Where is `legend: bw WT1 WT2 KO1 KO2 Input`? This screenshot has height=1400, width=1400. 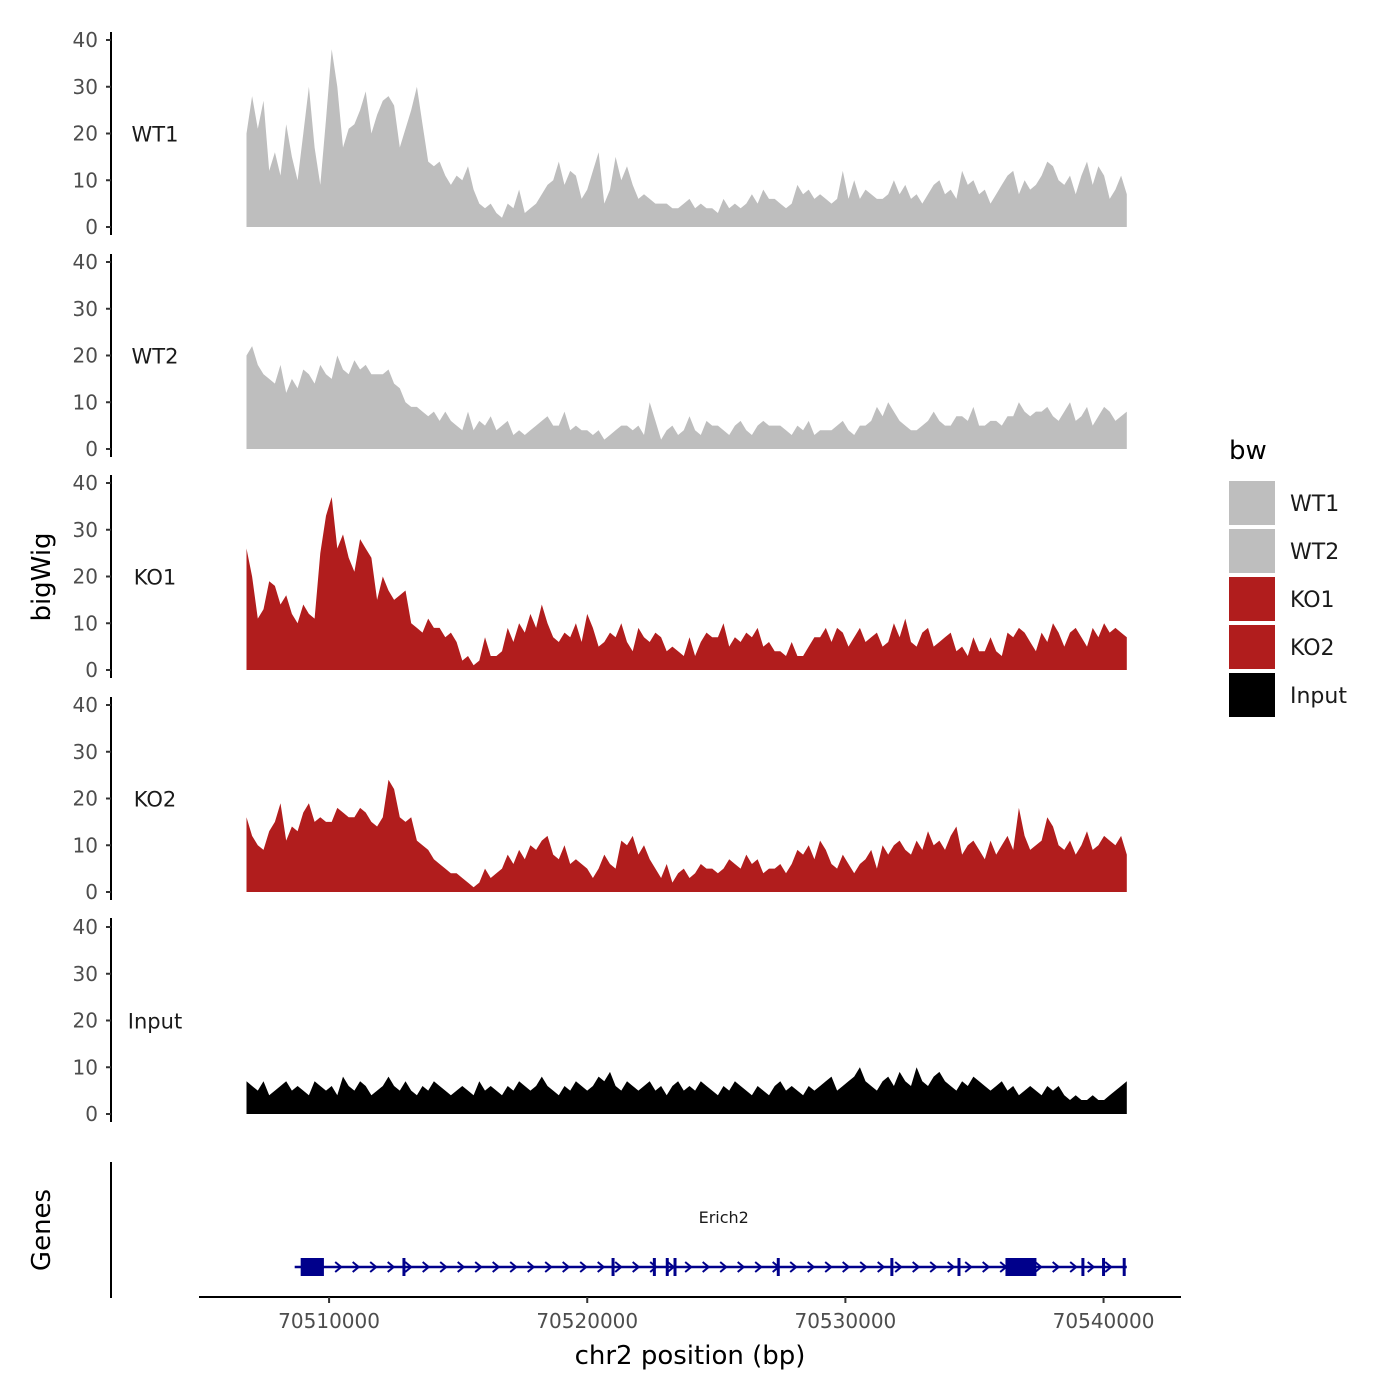
legend: bw WT1 WT2 KO1 KO2 Input is located at coordinates (1288, 576).